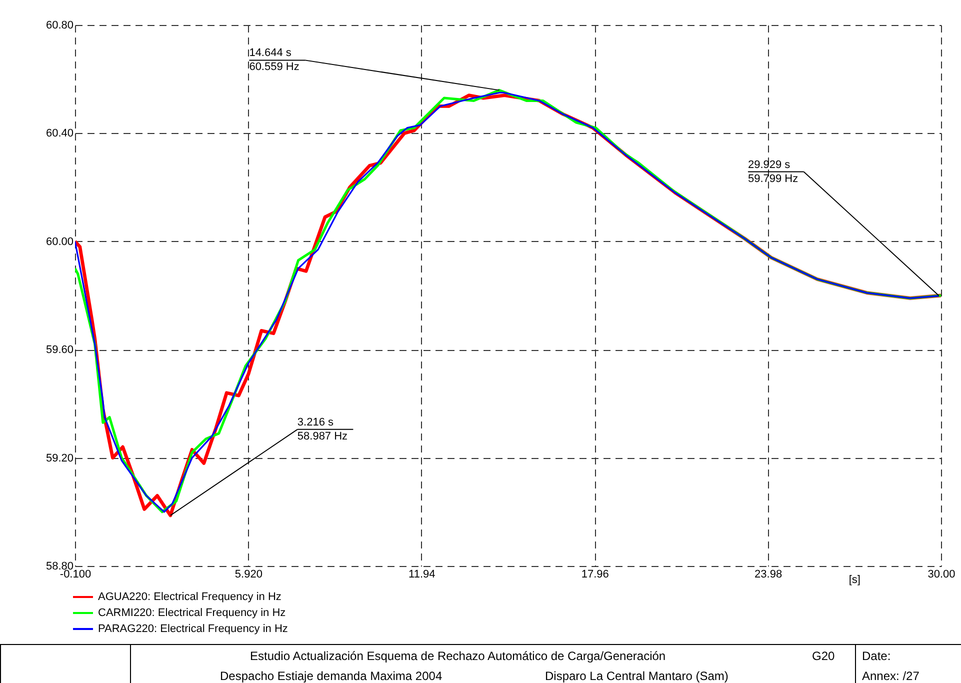  I want to click on legend-label: PARAG220: Electrical Frequency in Hz, so click(193, 629).